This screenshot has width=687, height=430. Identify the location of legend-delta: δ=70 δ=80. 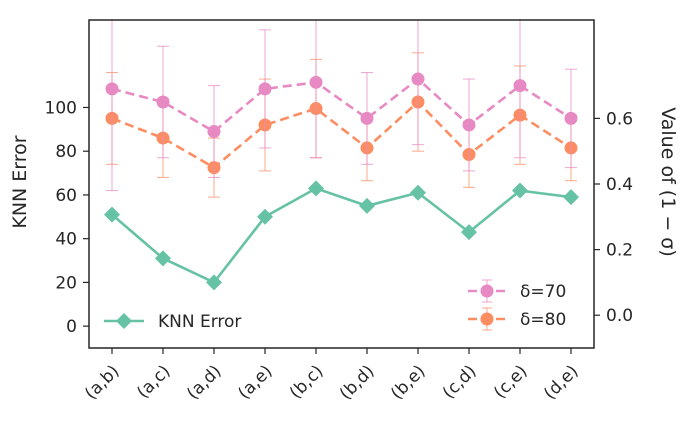
(517, 305).